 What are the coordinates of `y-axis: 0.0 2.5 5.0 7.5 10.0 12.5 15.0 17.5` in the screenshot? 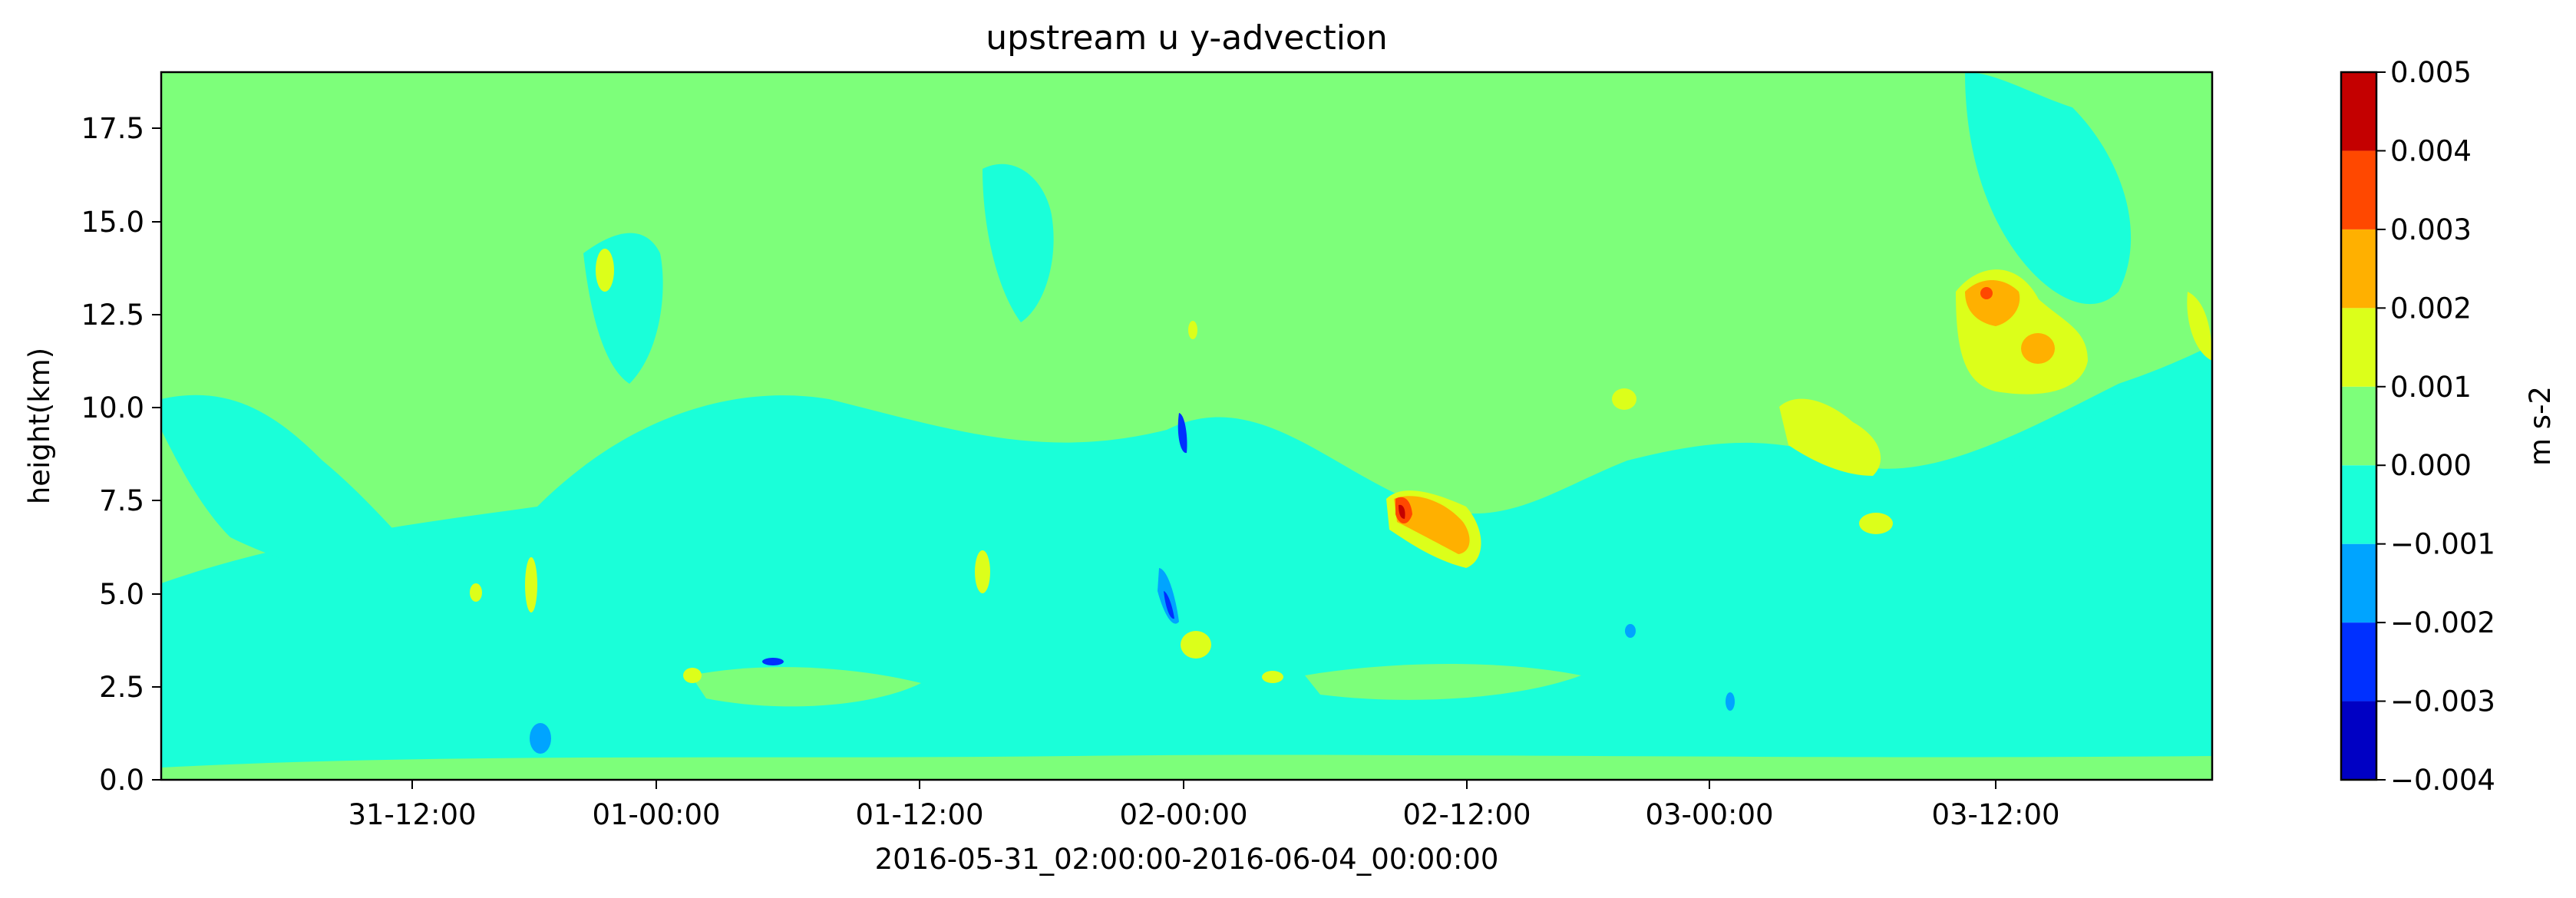 It's located at (121, 454).